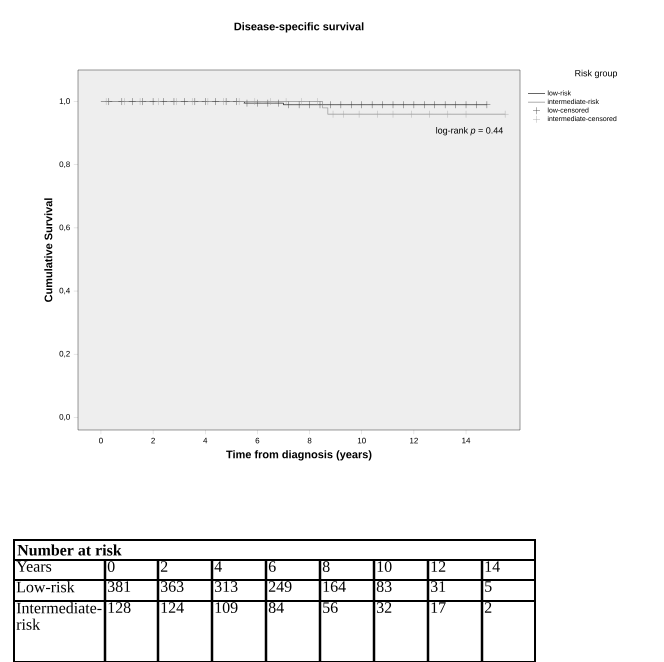  Describe the element at coordinates (299, 455) in the screenshot. I see `x-axis-title: Time from diagnosis (years)` at that location.